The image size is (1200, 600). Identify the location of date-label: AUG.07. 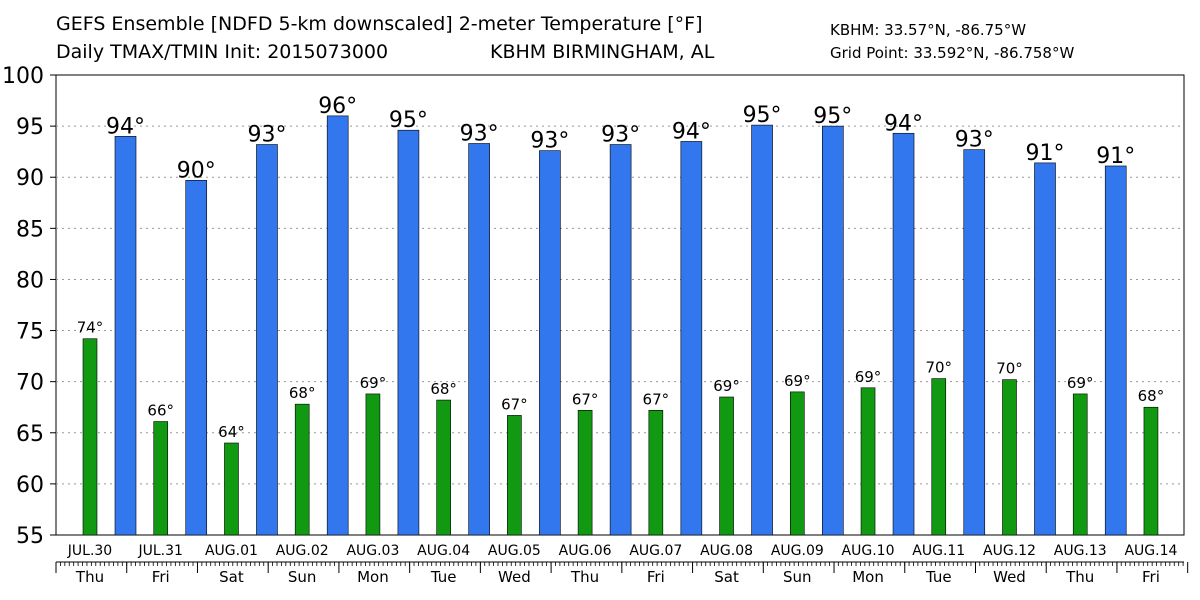
(655, 551).